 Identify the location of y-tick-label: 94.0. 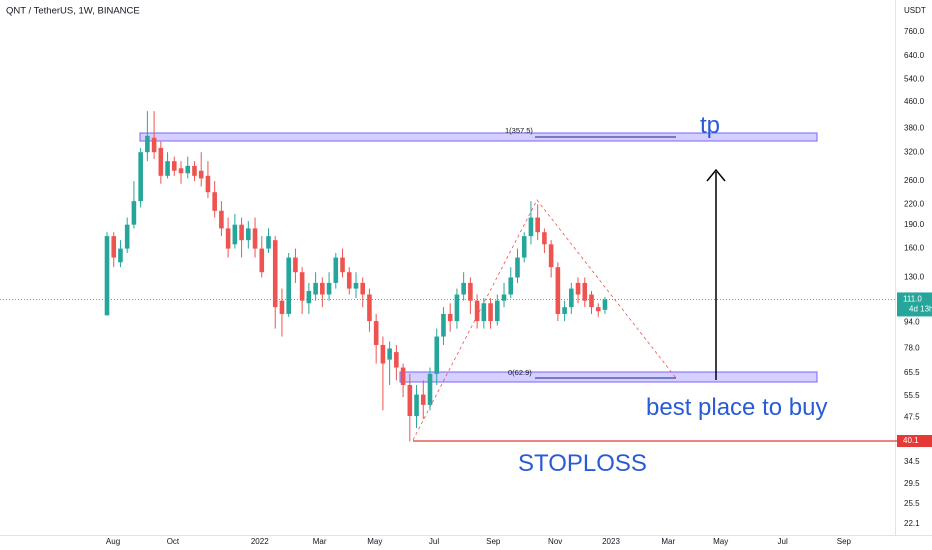
(912, 322).